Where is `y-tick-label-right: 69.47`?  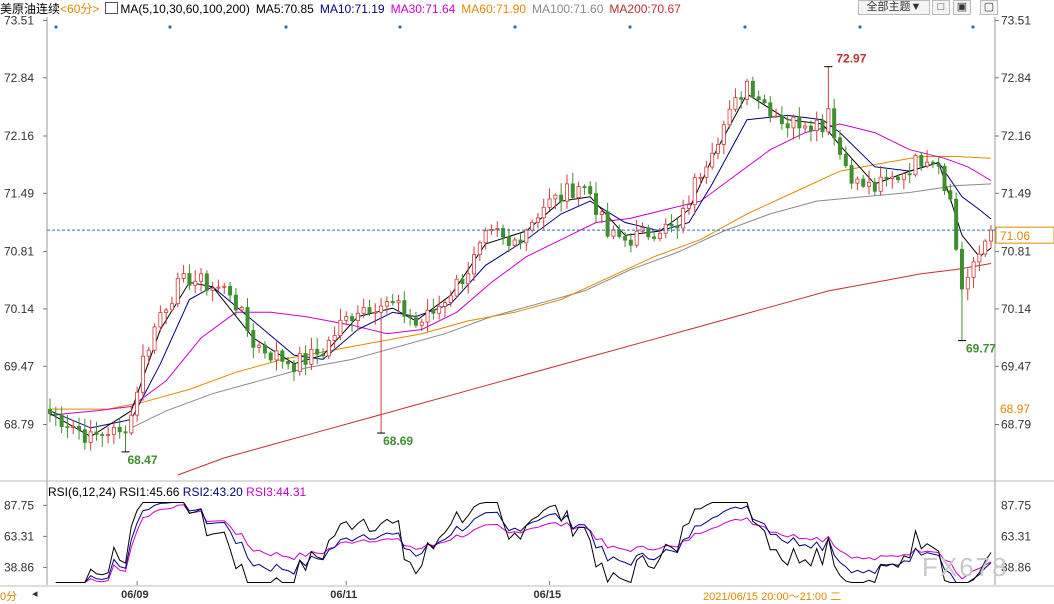 y-tick-label-right: 69.47 is located at coordinates (1016, 366).